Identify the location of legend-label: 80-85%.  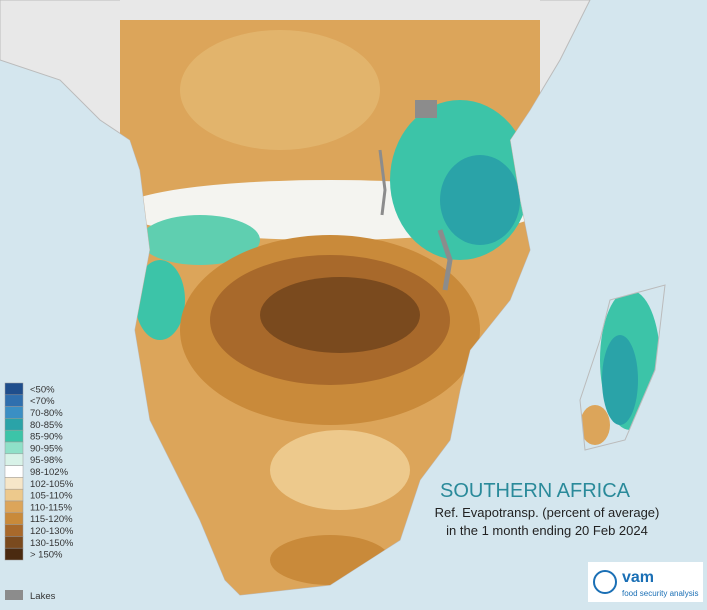
(46, 425).